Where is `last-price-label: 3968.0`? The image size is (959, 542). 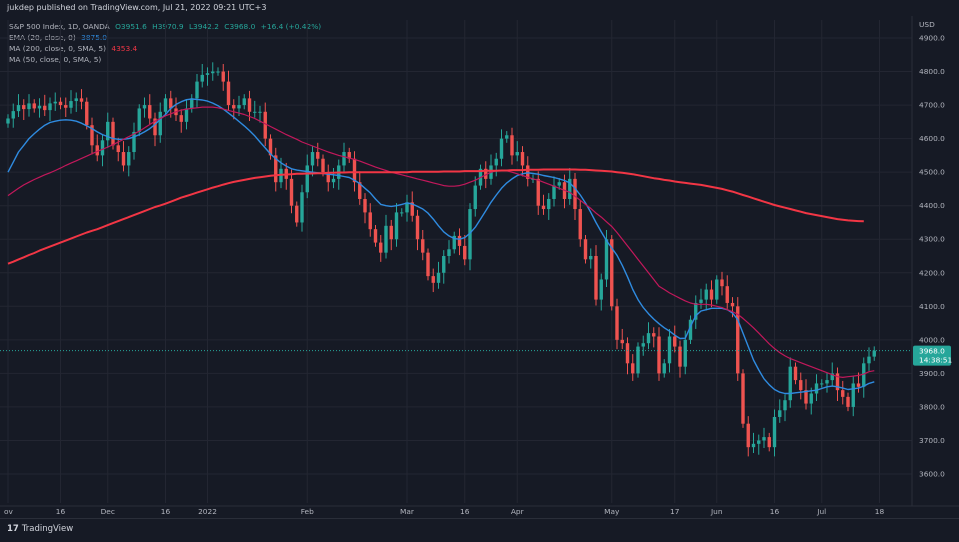 last-price-label: 3968.0 is located at coordinates (932, 351).